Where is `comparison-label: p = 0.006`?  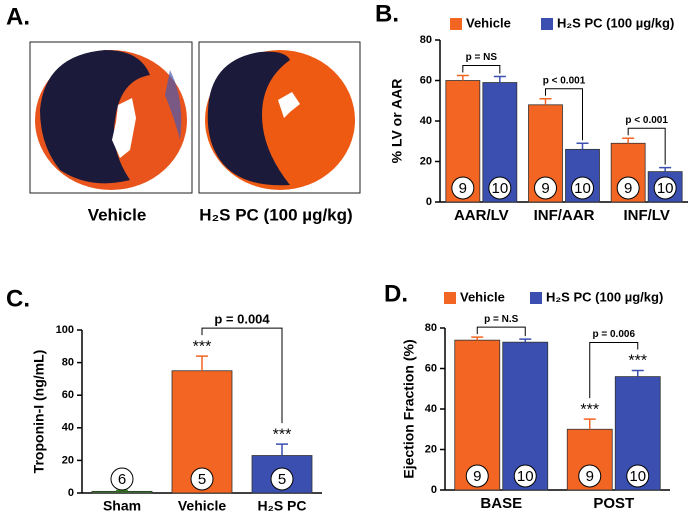 comparison-label: p = 0.006 is located at coordinates (613, 334).